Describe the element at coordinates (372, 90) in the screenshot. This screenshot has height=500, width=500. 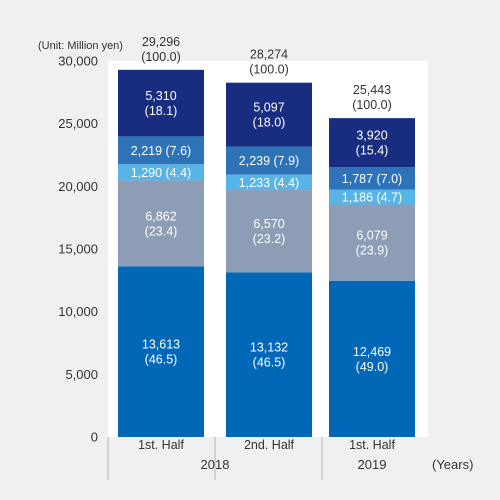
I see `total-label: 25,443` at that location.